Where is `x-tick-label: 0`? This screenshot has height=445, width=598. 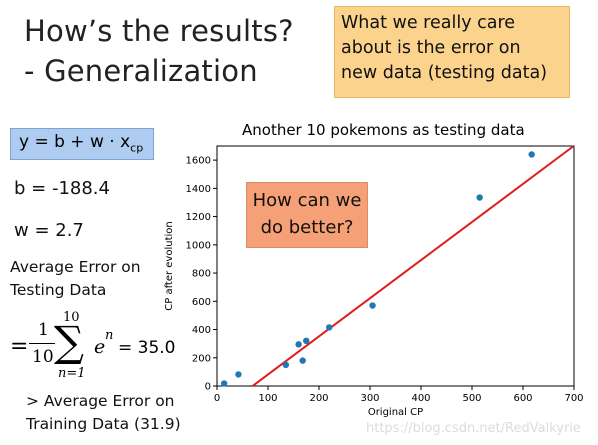 x-tick-label: 0 is located at coordinates (217, 398).